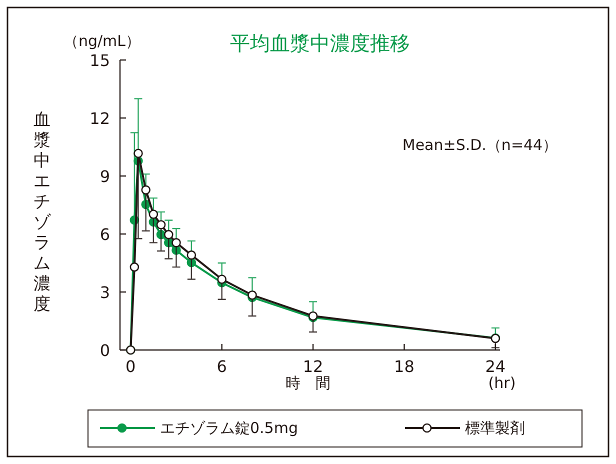 This screenshot has width=616, height=464. What do you see at coordinates (320, 43) in the screenshot?
I see `chart-title: 平均血漿中濃度推移` at bounding box center [320, 43].